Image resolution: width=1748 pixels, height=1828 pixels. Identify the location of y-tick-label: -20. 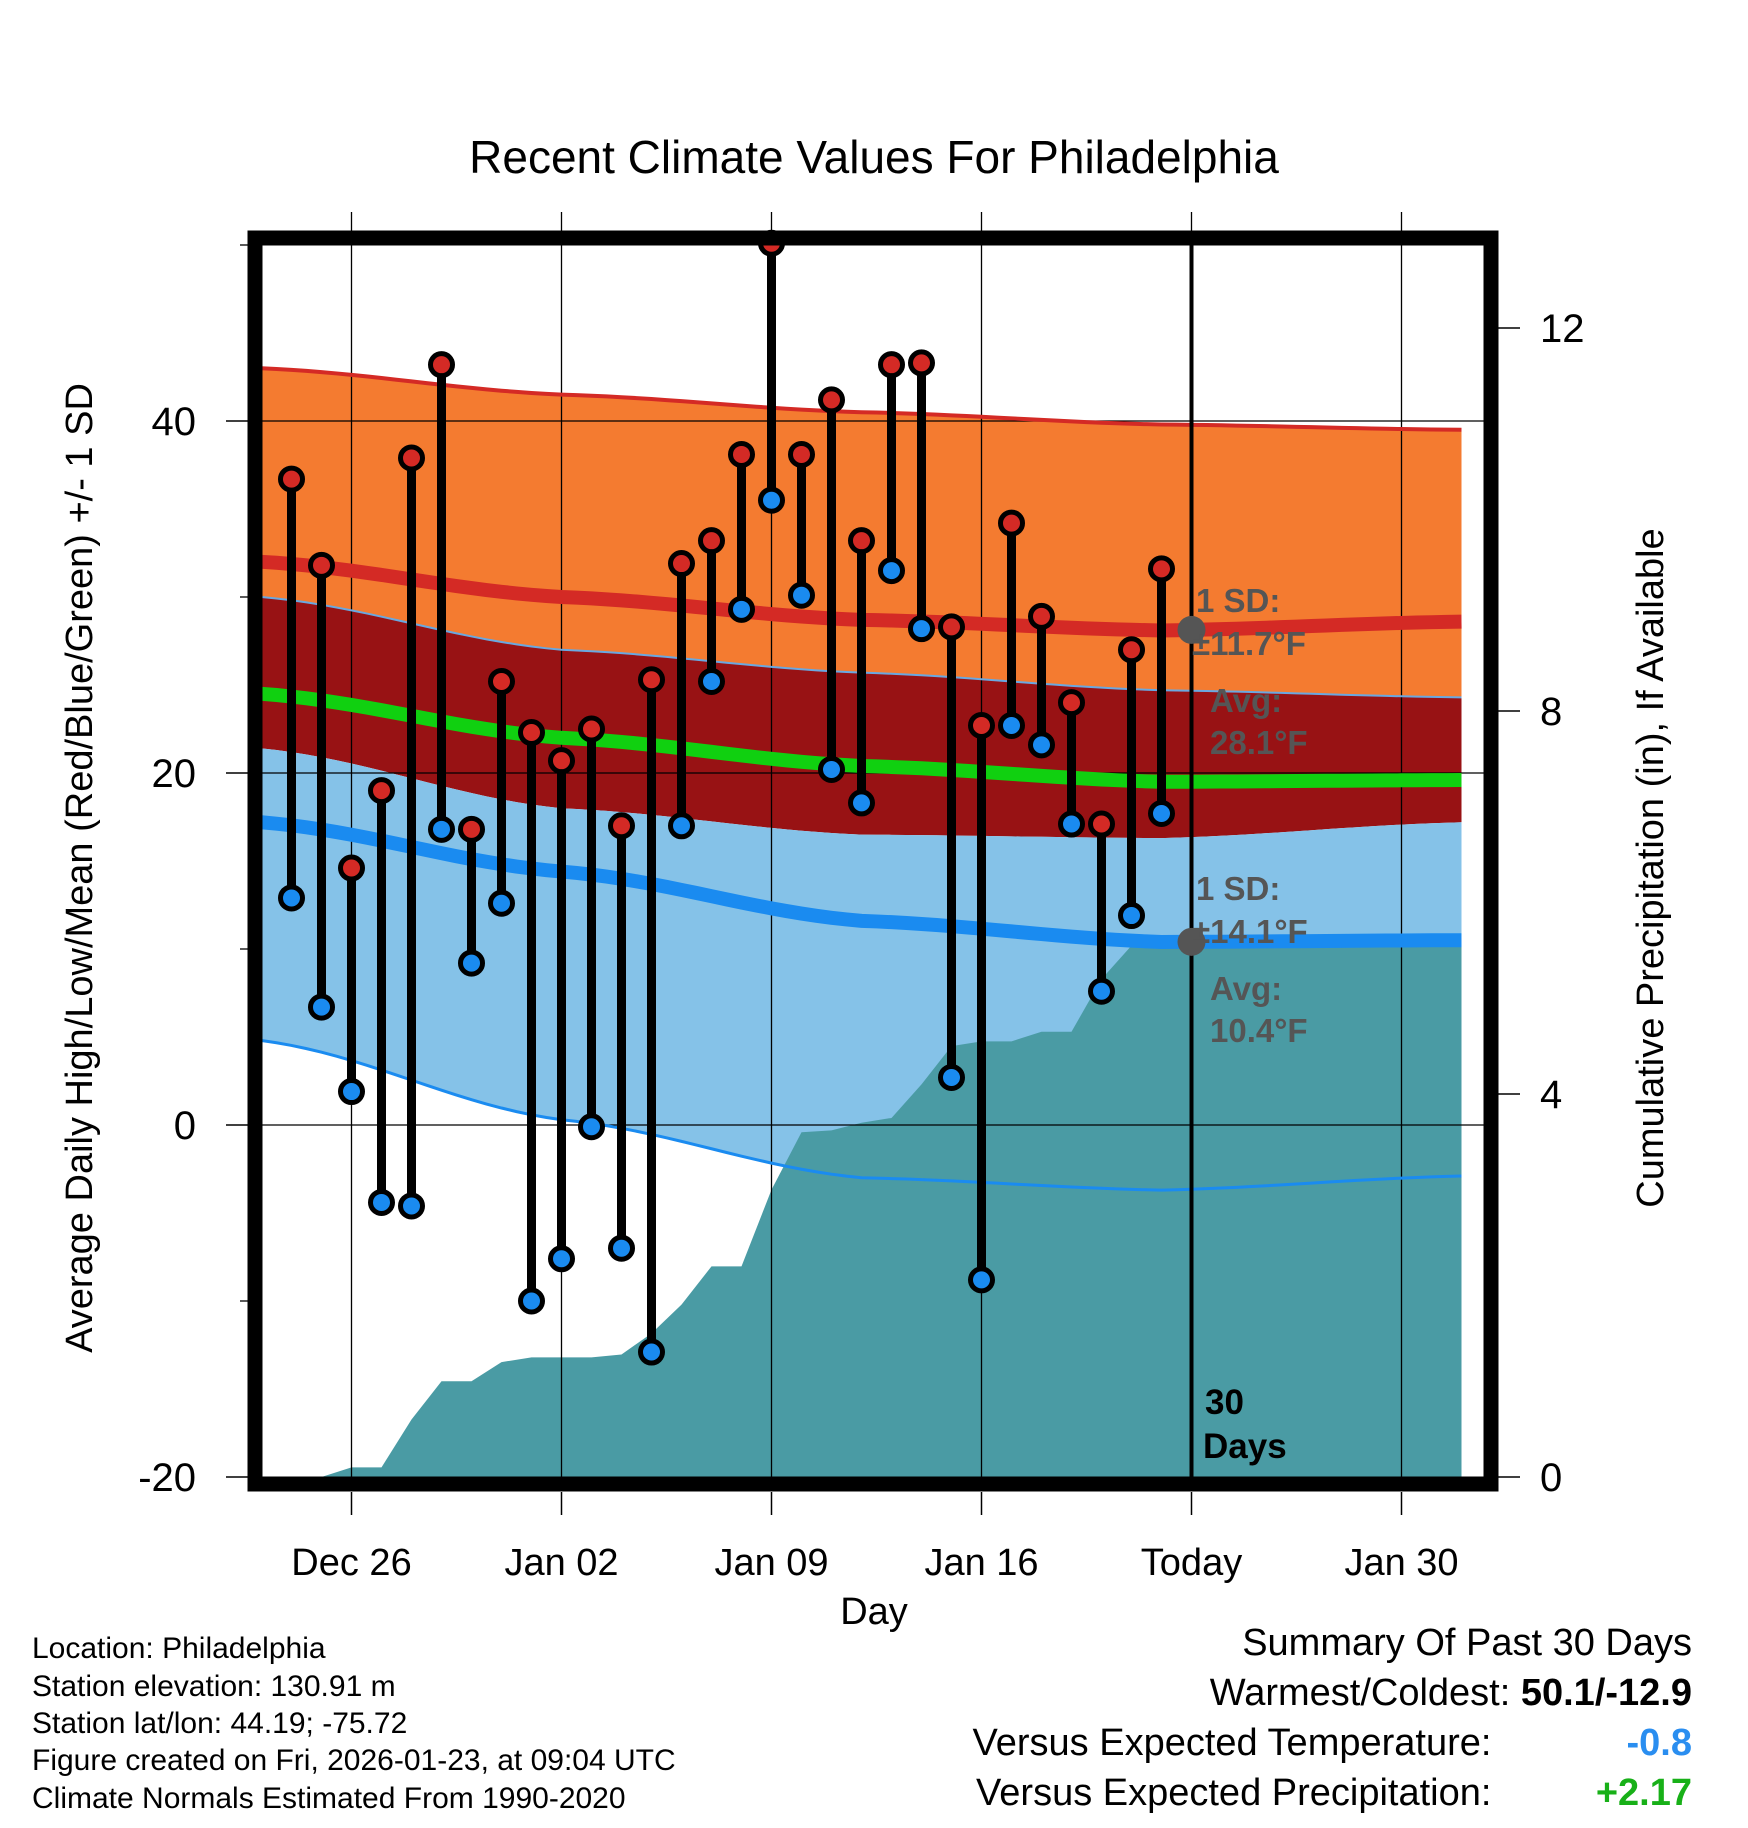
(167, 1478).